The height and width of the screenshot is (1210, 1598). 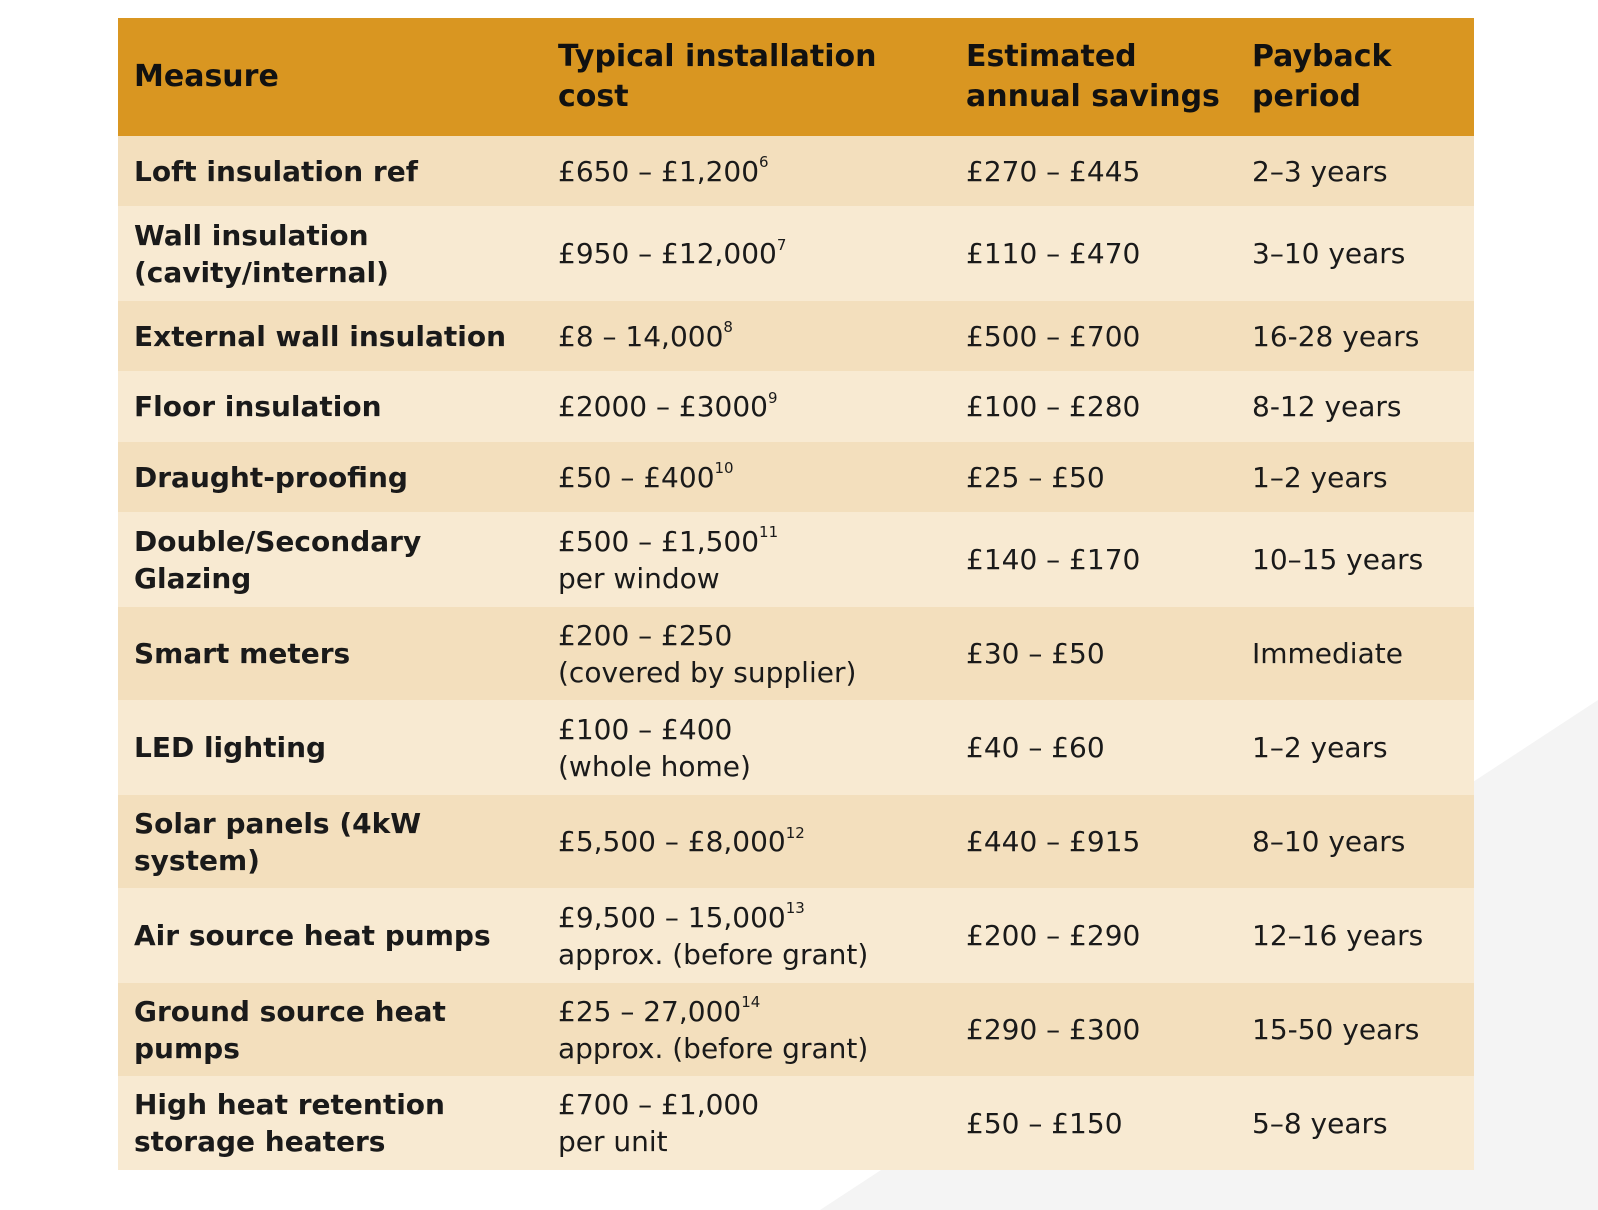 What do you see at coordinates (746, 729) in the screenshot?
I see `cost-line: £100 – £400` at bounding box center [746, 729].